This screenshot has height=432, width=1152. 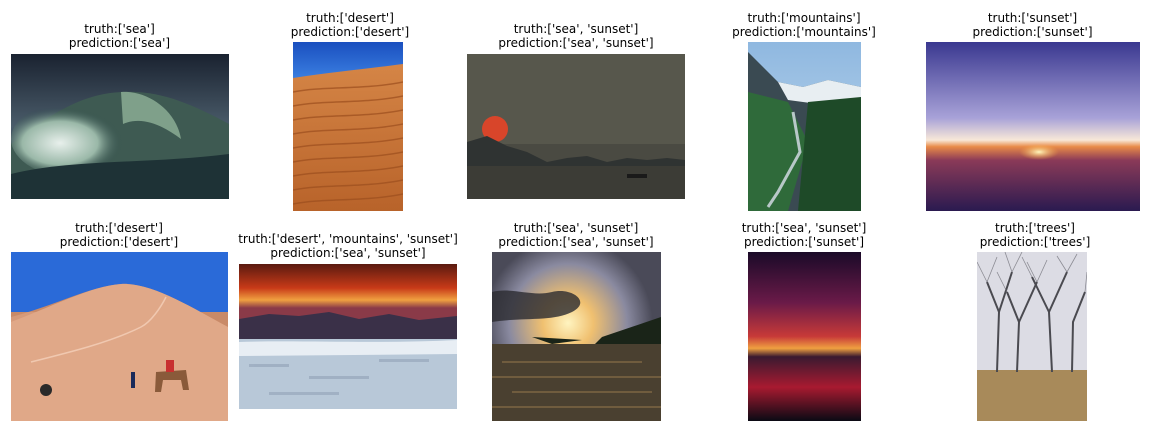 I want to click on panel-caption: truth:['sunset'] prediction:['sunset'], so click(x=1032, y=25).